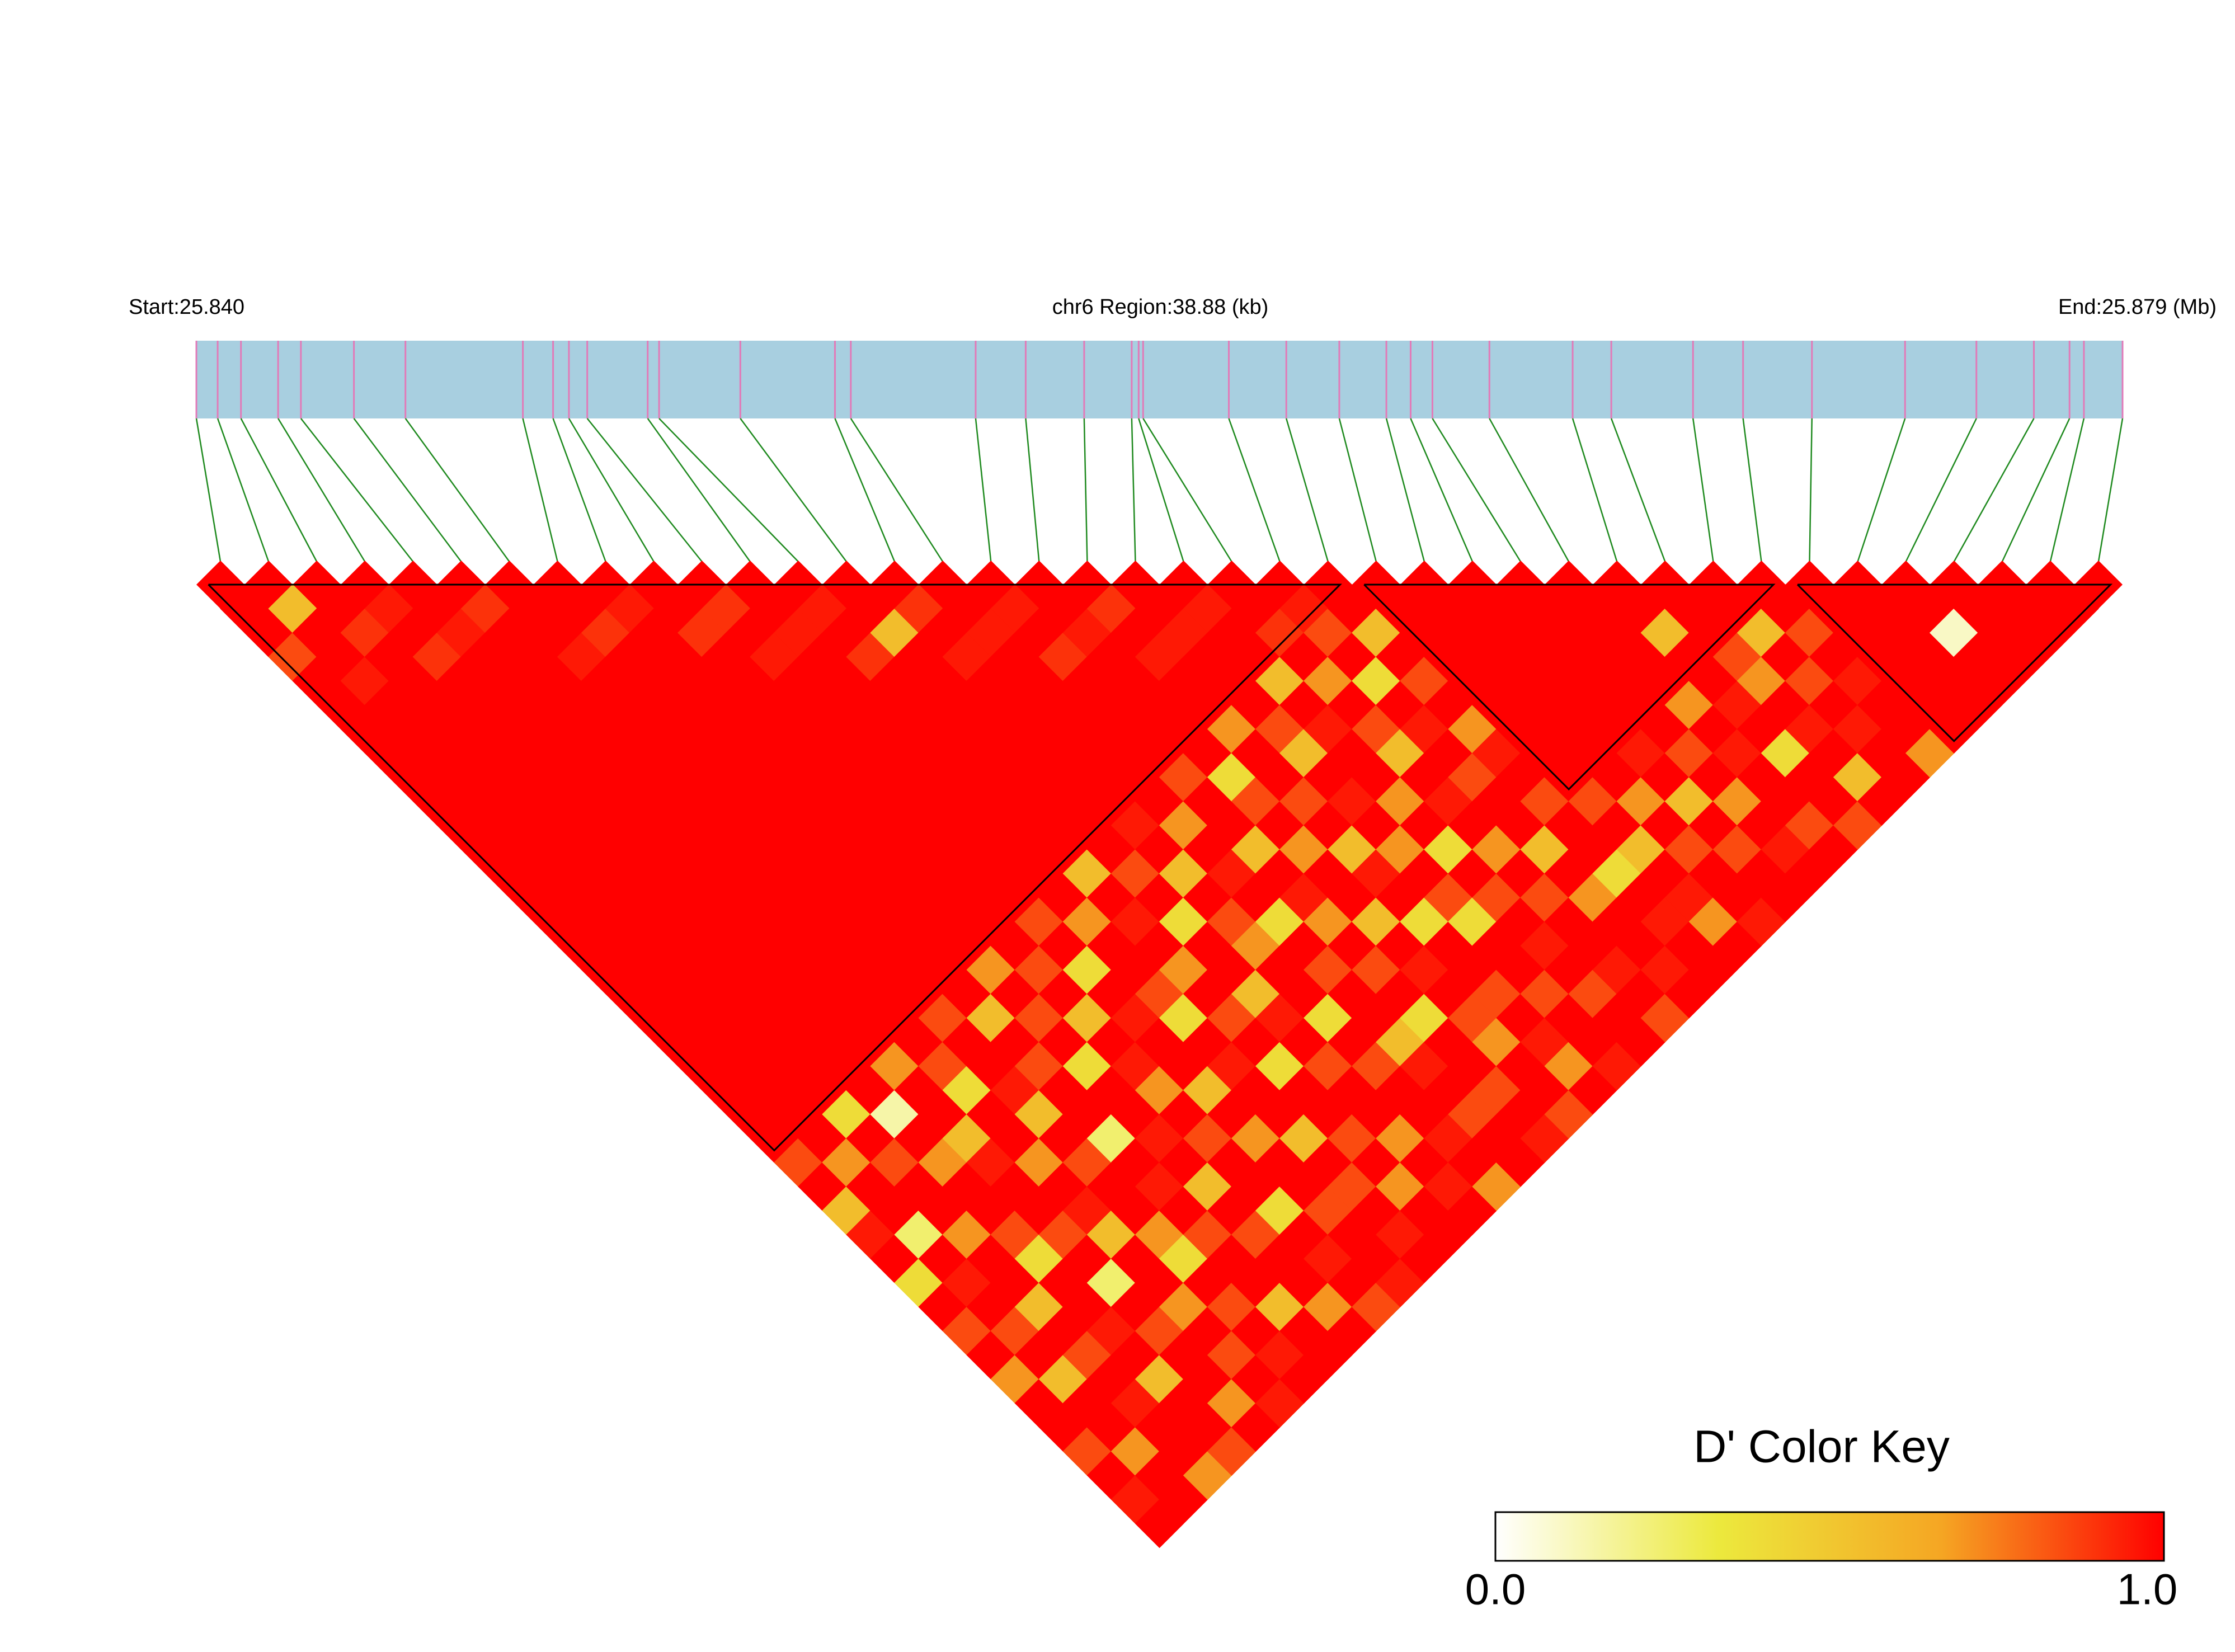 The width and height of the screenshot is (2235, 1652). Describe the element at coordinates (186, 307) in the screenshot. I see `start-label: Start:25.840` at that location.